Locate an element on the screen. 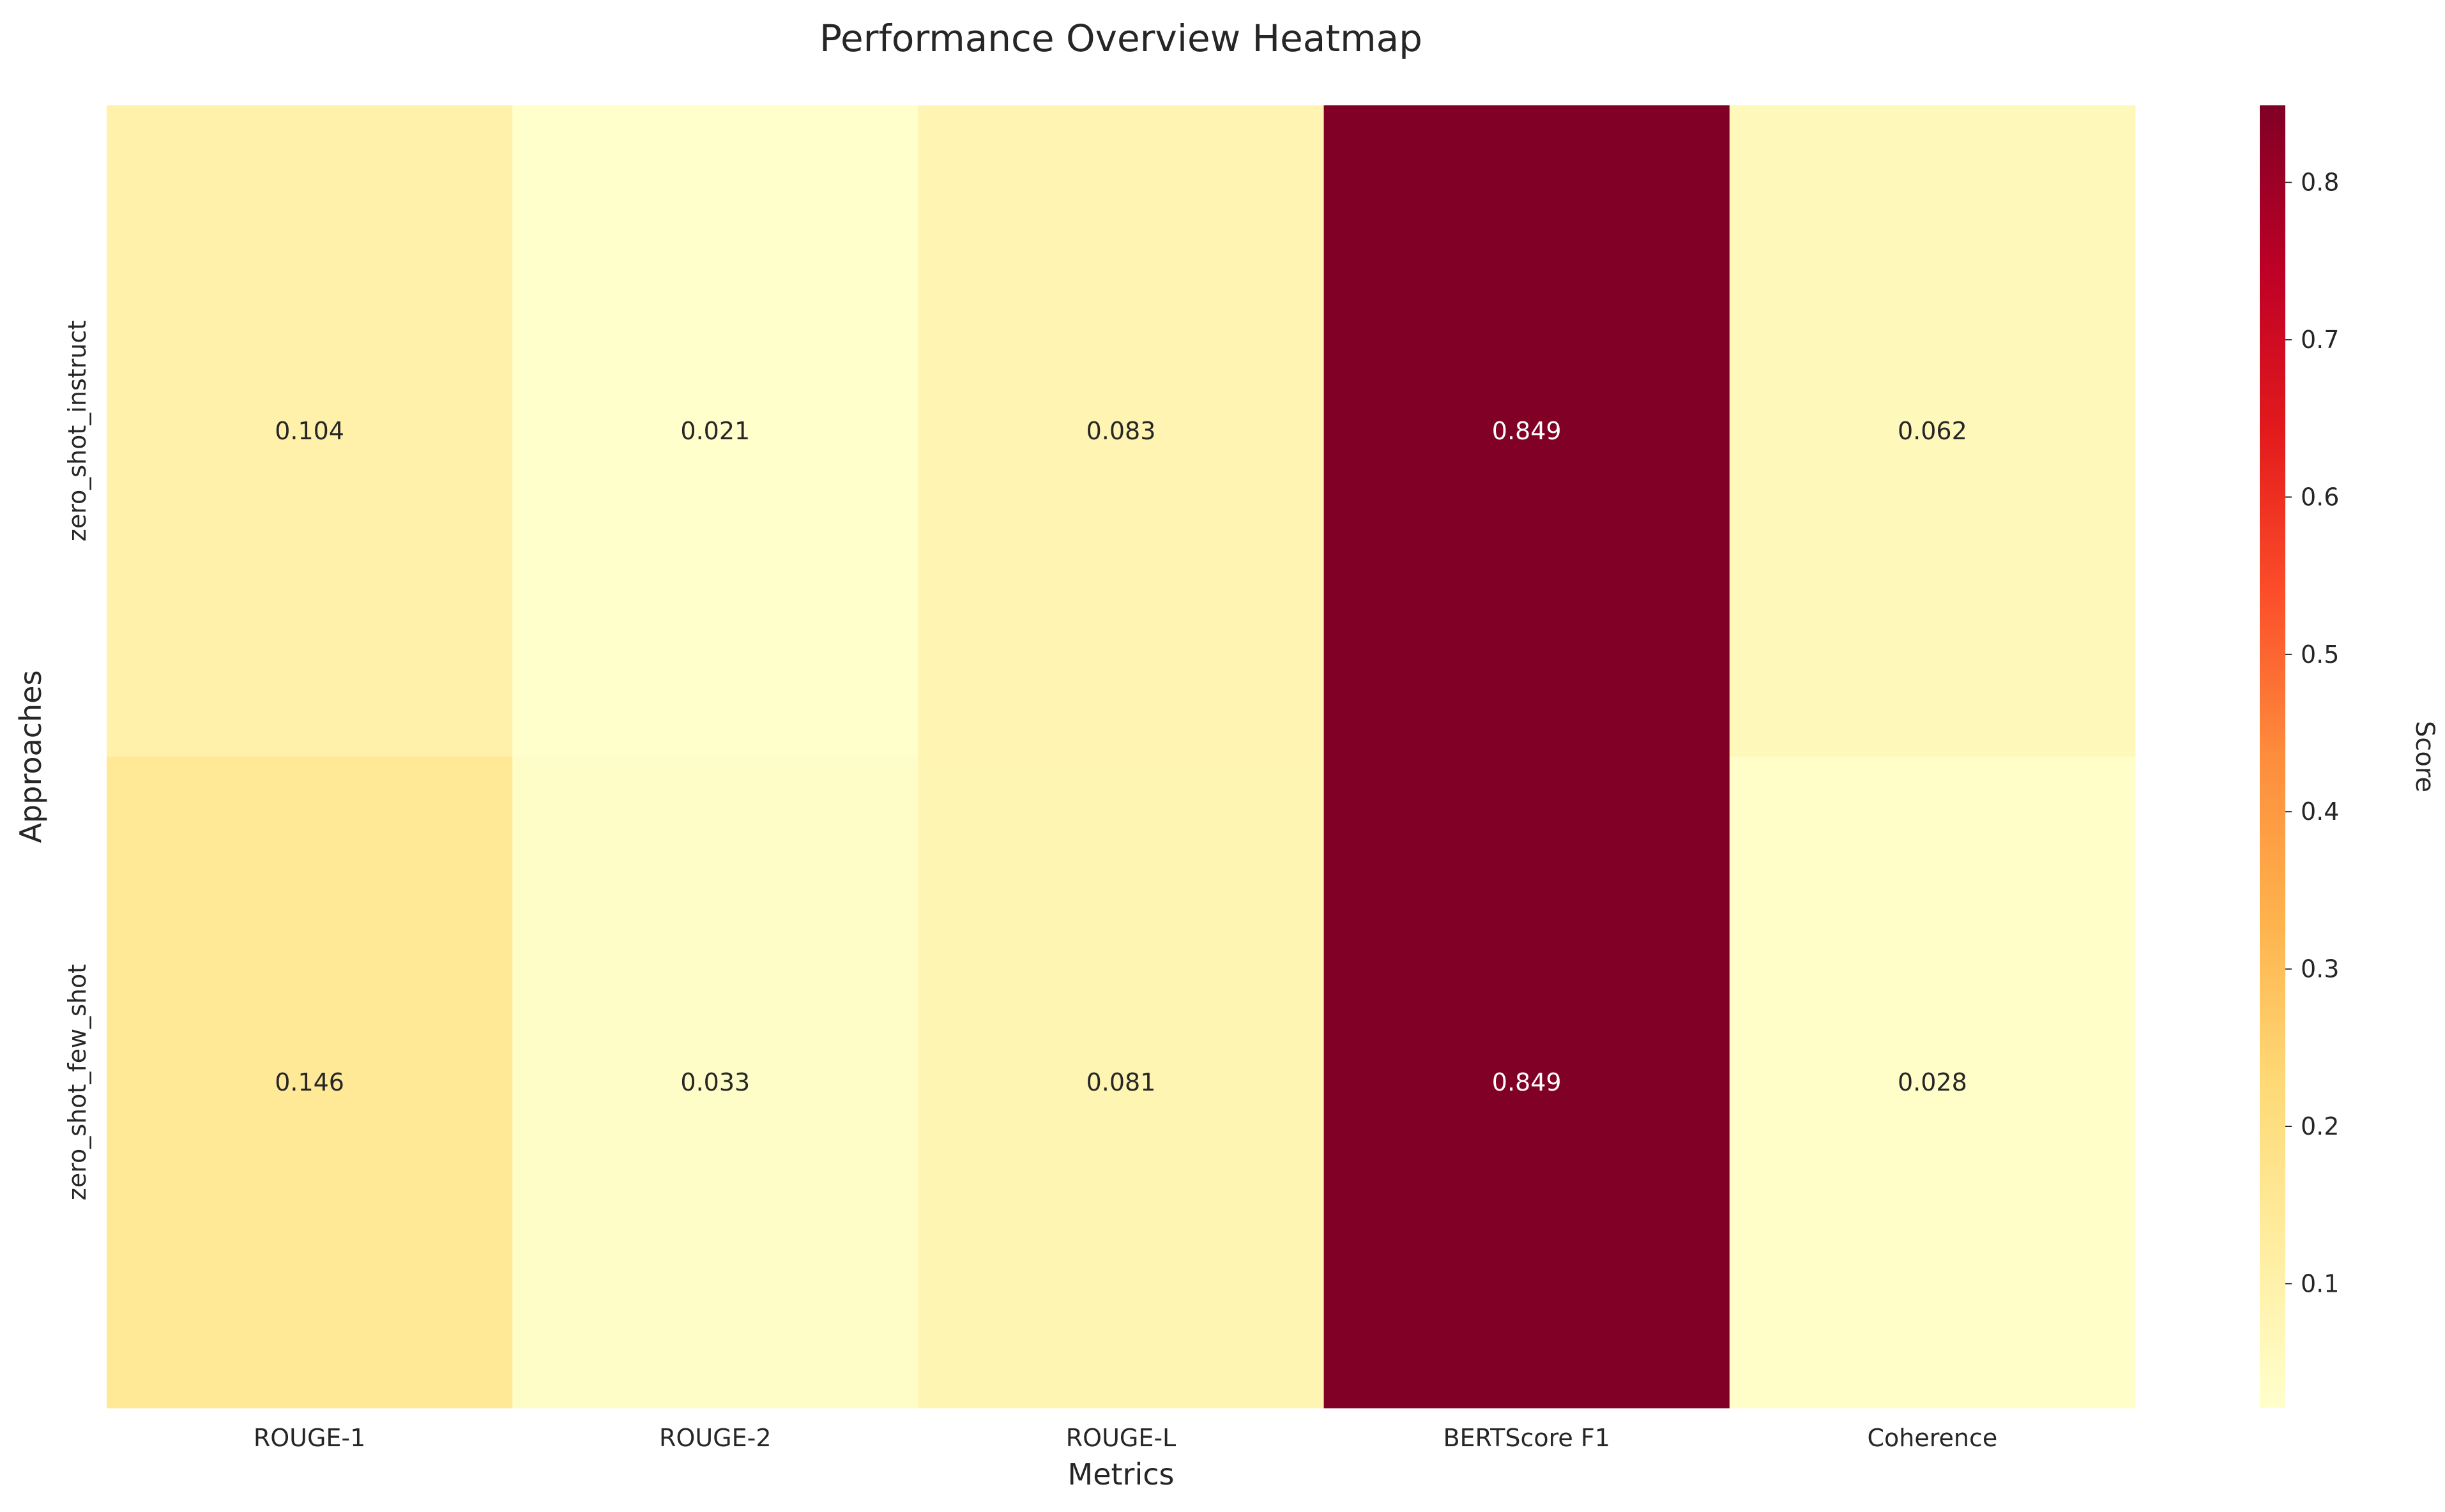 The image size is (2445, 1512). x-tick-label: ROUGE-L is located at coordinates (1121, 1438).